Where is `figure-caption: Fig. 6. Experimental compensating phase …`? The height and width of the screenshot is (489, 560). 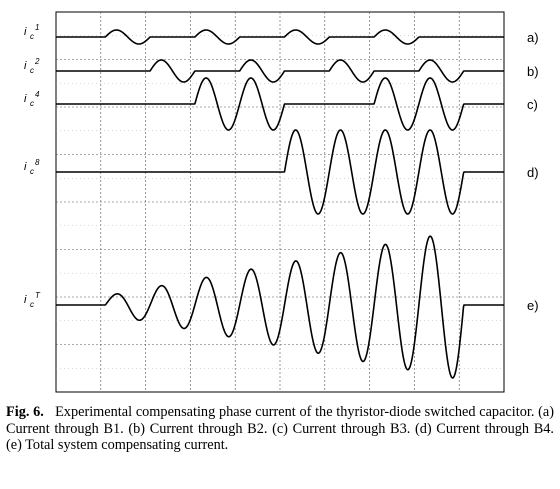 figure-caption: Fig. 6. Experimental compensating phase … is located at coordinates (280, 429).